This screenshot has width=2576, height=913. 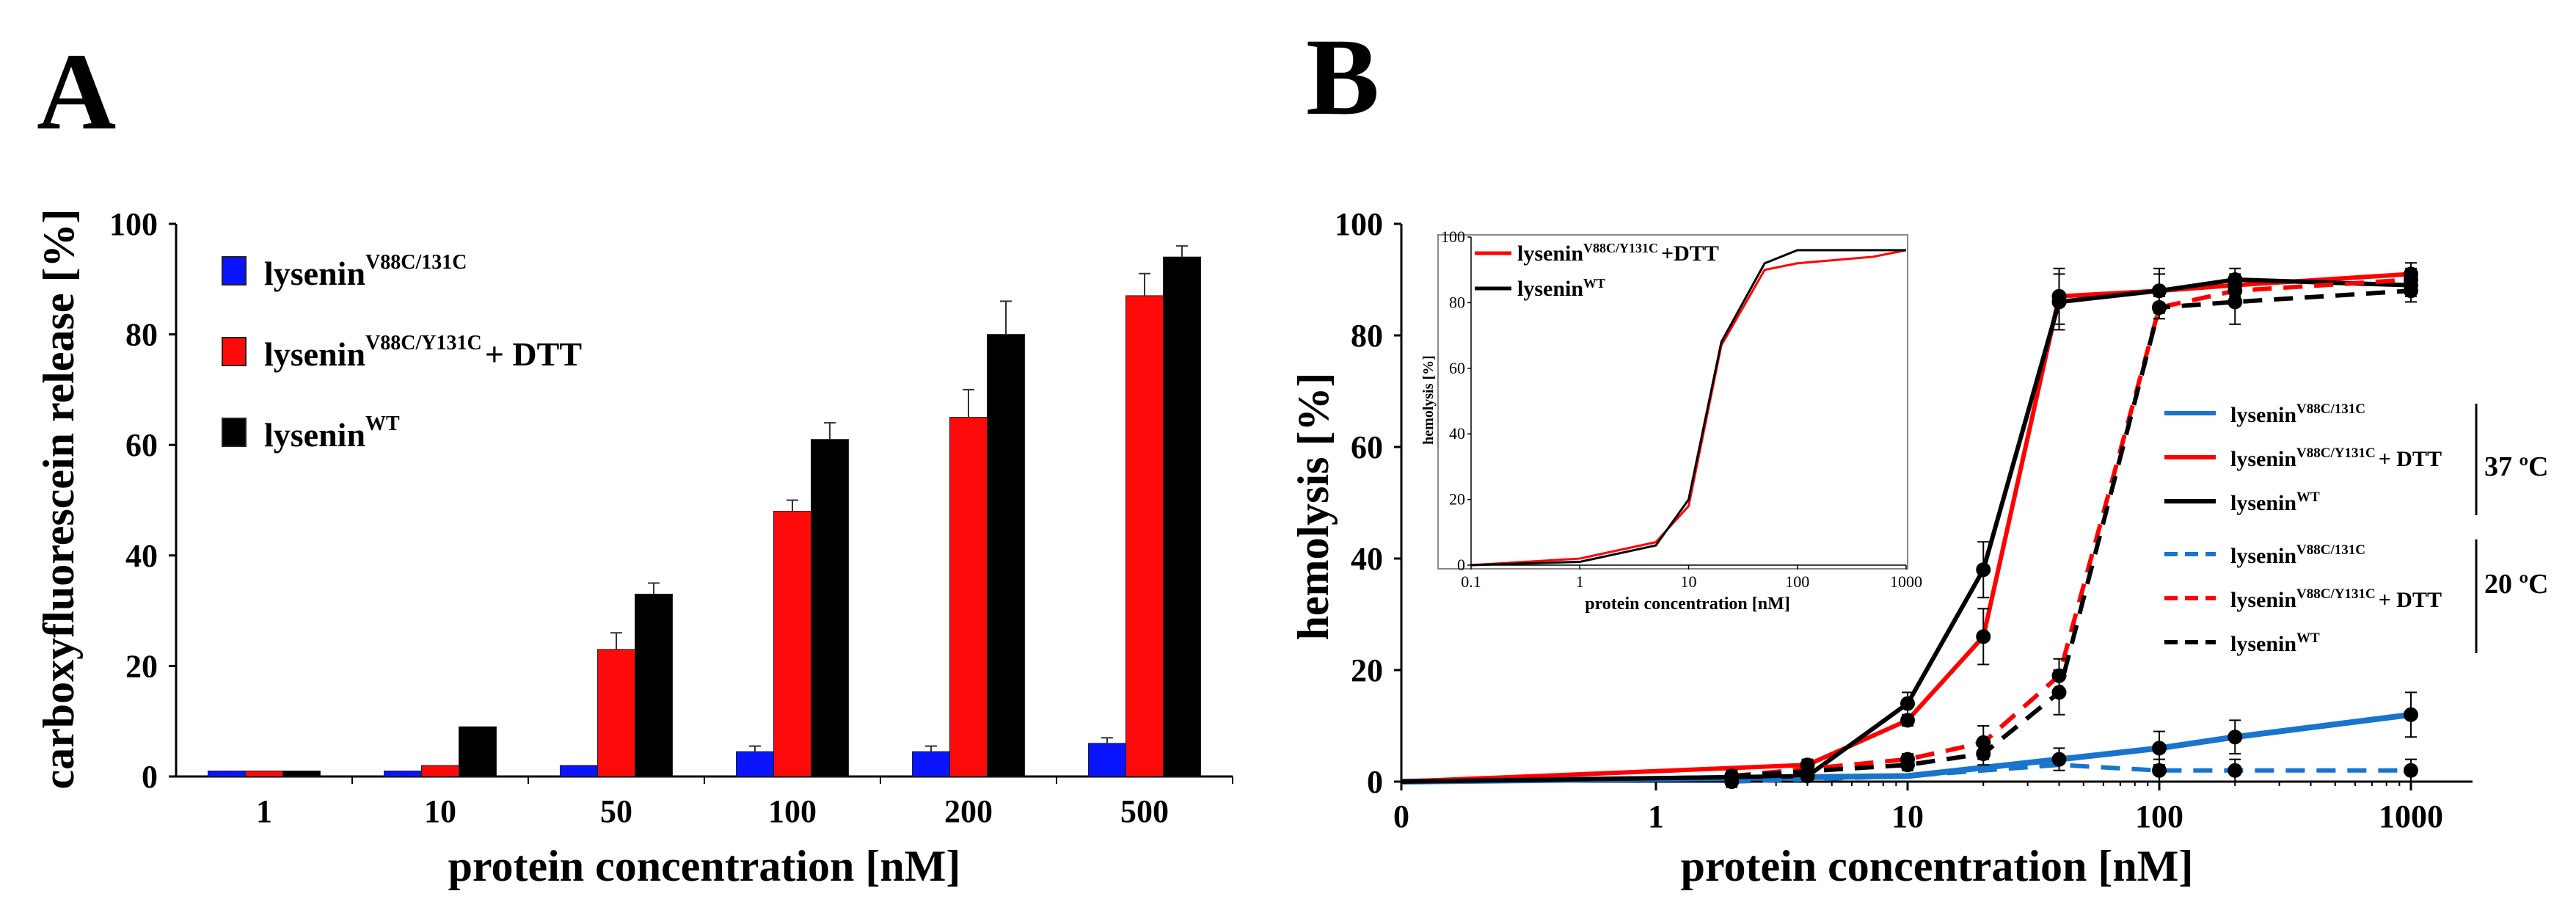 I want to click on inset-y-axis-title: hemolysis [%], so click(x=1429, y=400).